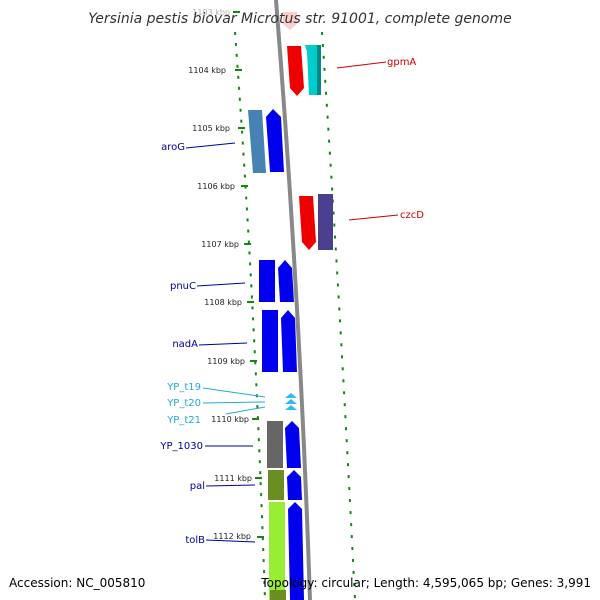 This screenshot has height=600, width=600. I want to click on gene-label-pal: pal, so click(197, 486).